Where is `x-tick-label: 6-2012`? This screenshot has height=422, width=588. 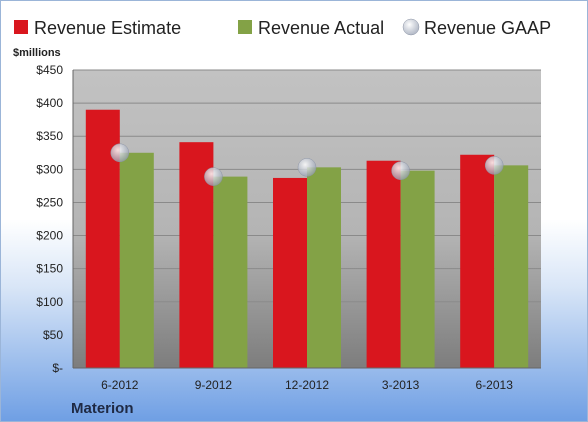
x-tick-label: 6-2012 is located at coordinates (120, 385).